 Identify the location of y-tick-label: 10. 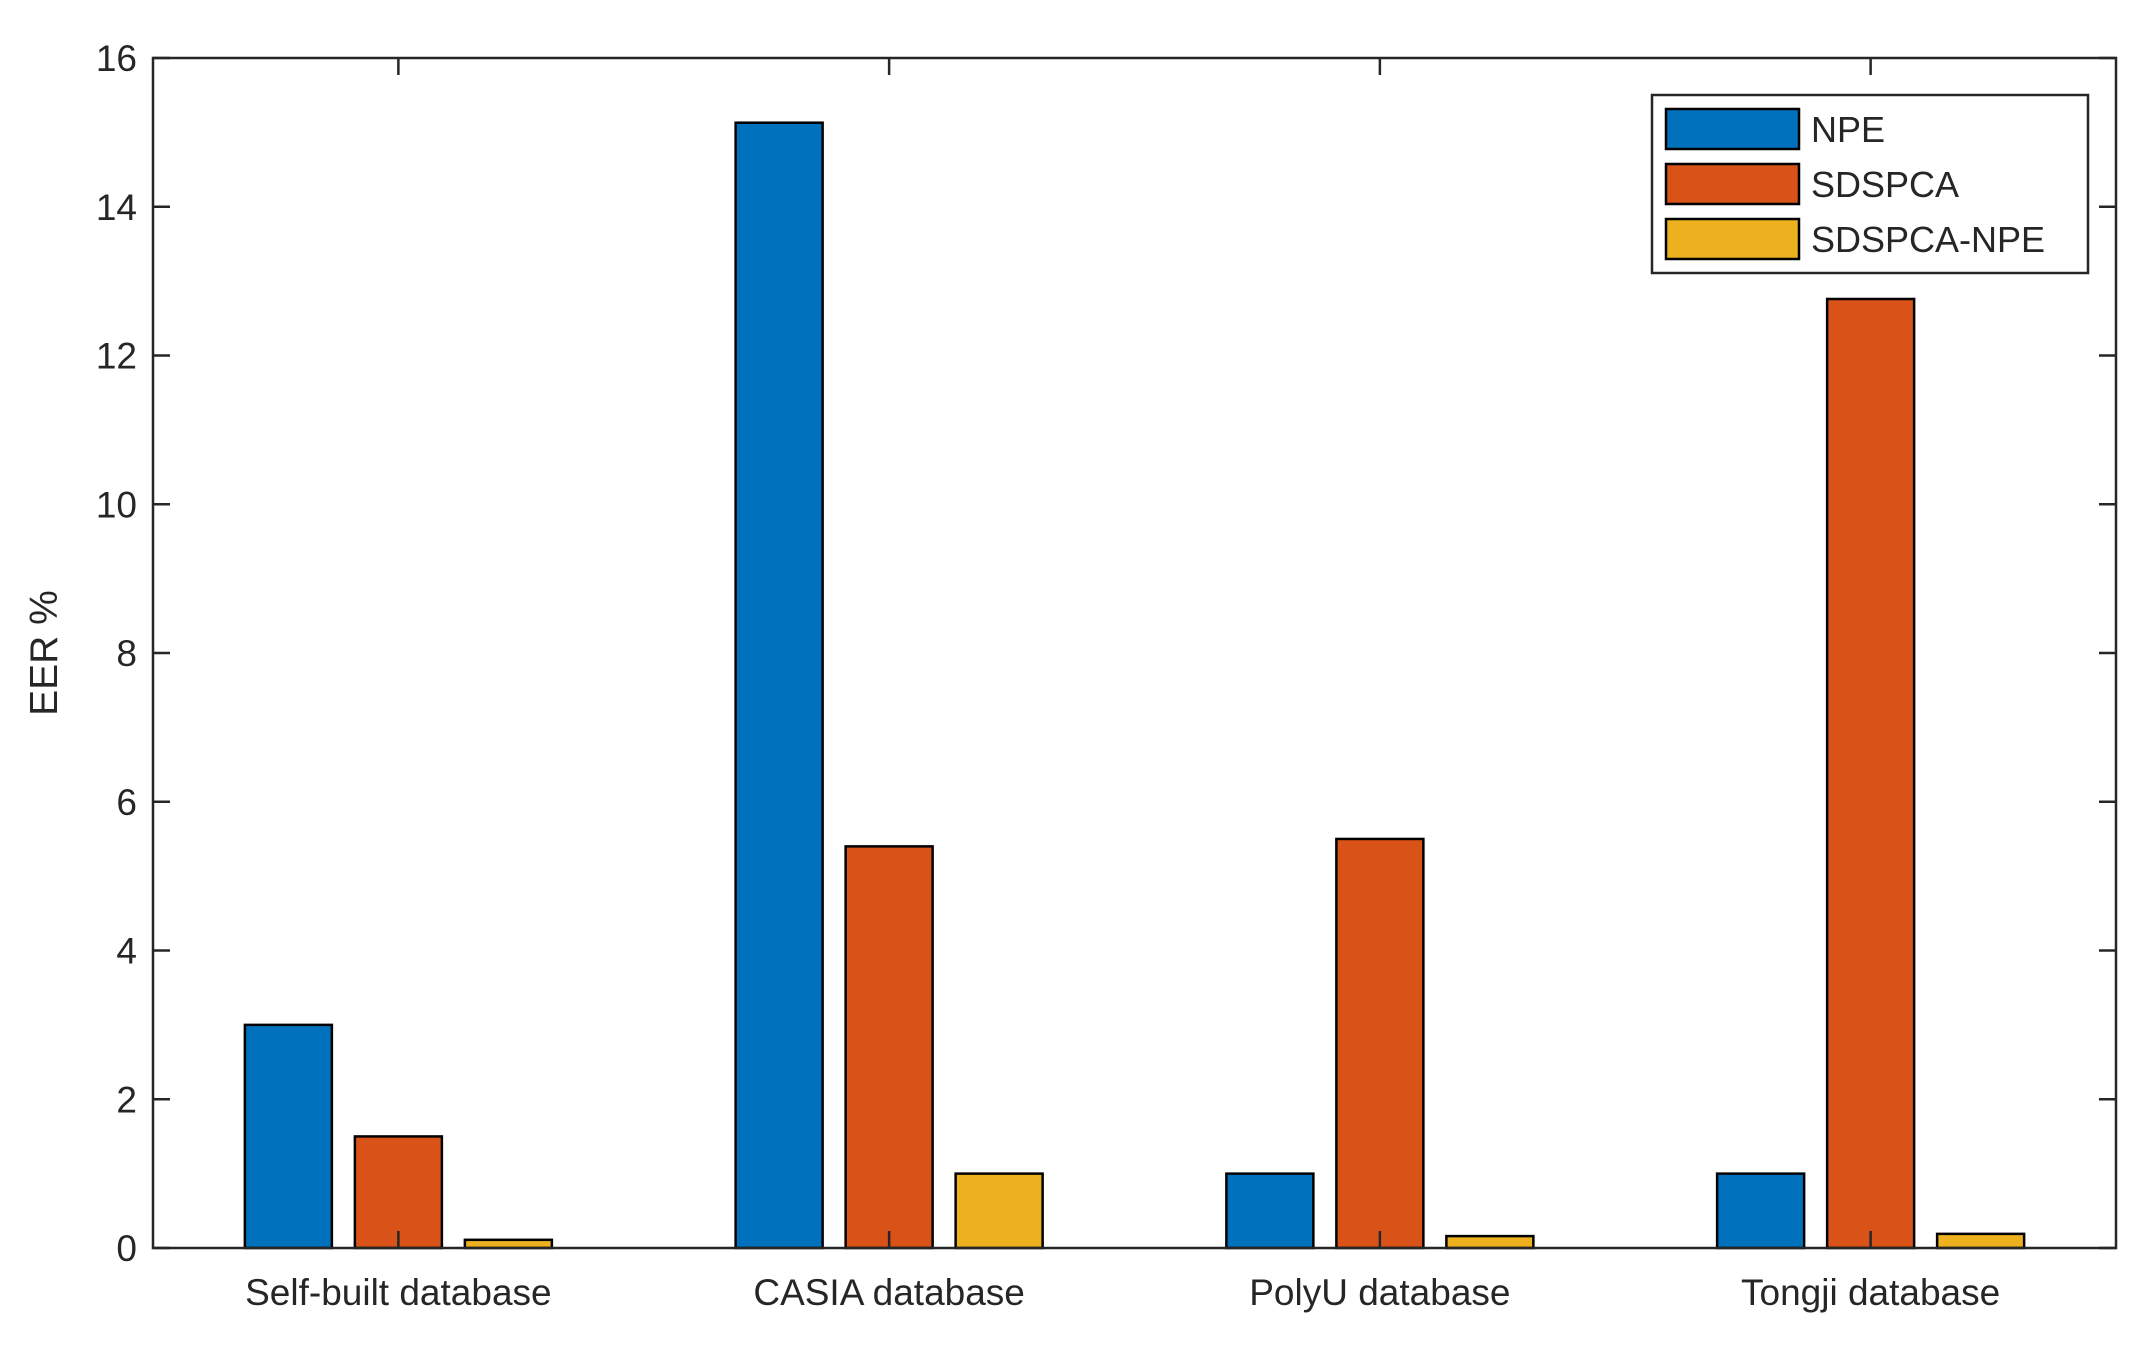
(116, 504).